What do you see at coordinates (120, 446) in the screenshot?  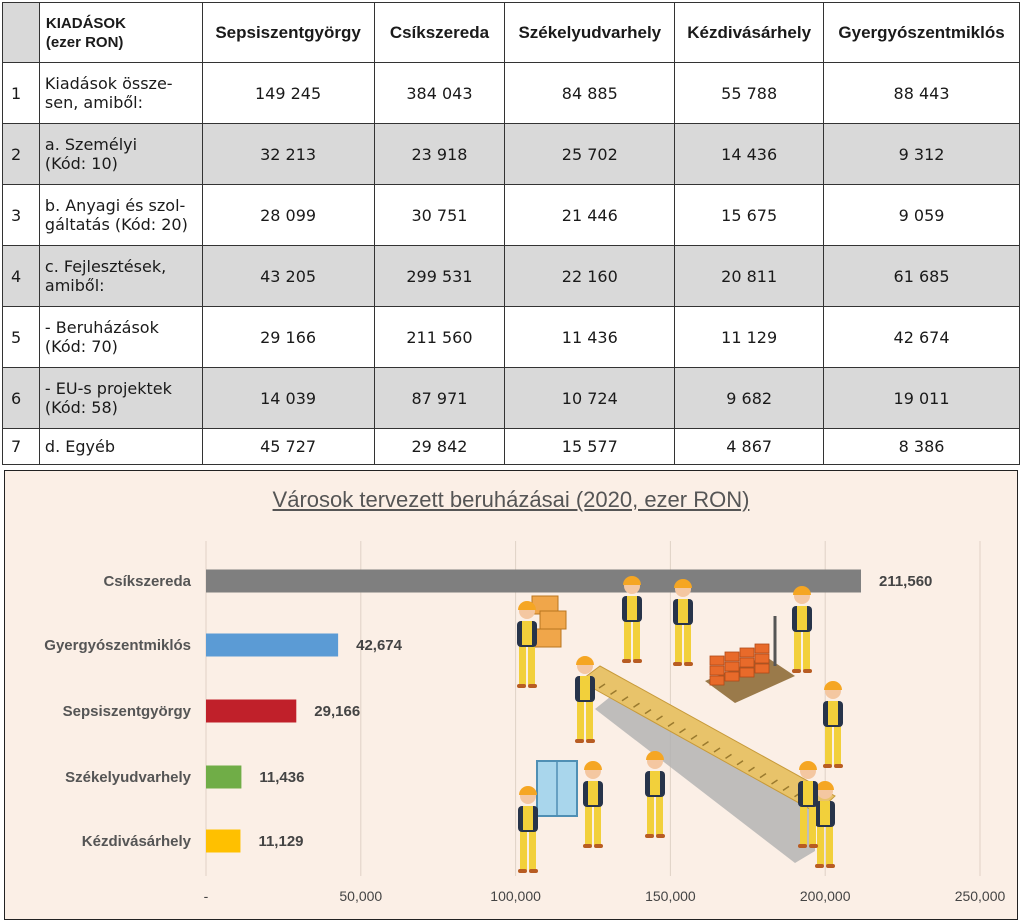 I see `row-label: d. Egyéb` at bounding box center [120, 446].